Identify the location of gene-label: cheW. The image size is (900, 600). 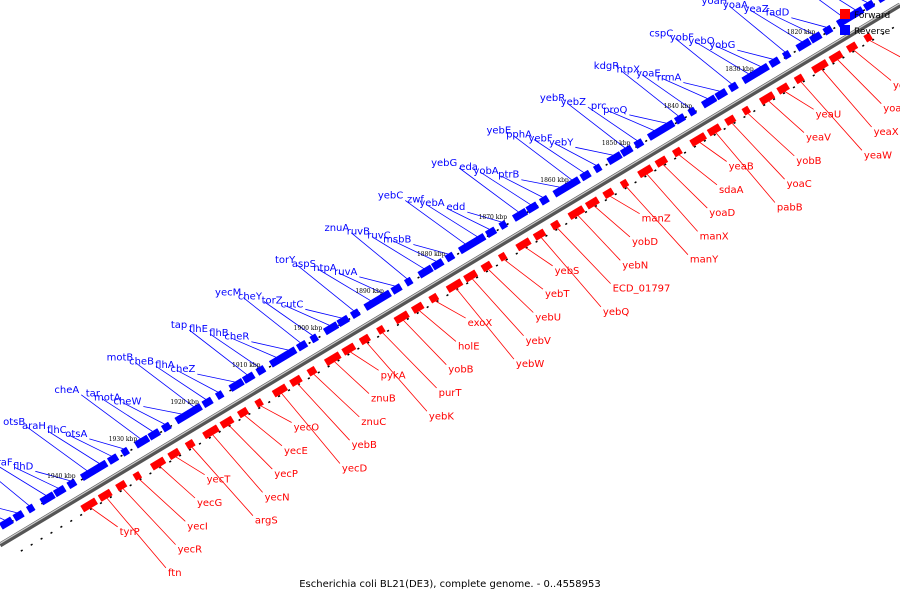
(127, 402).